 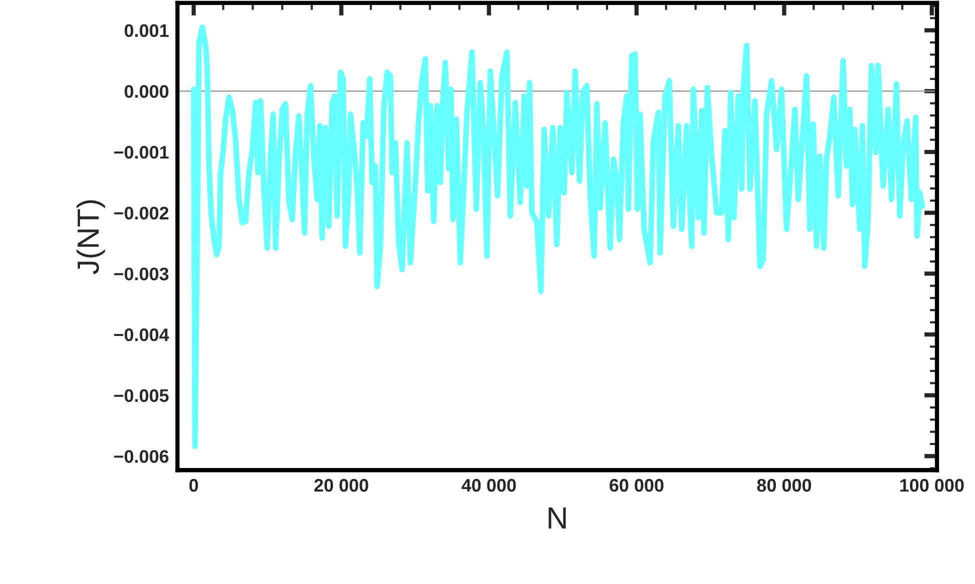 What do you see at coordinates (784, 485) in the screenshot?
I see `x-tick-label: 80 000` at bounding box center [784, 485].